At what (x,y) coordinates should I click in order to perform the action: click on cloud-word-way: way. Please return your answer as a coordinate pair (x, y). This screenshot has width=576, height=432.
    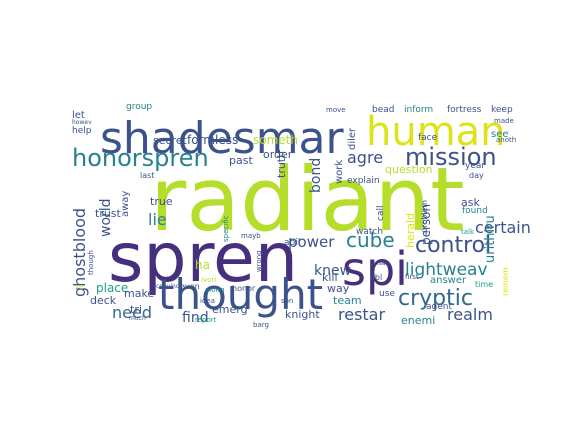
    Looking at the image, I should click on (338, 288).